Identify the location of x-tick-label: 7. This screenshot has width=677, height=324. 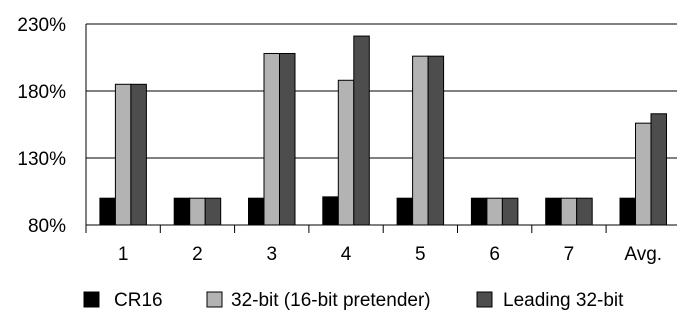
(569, 254).